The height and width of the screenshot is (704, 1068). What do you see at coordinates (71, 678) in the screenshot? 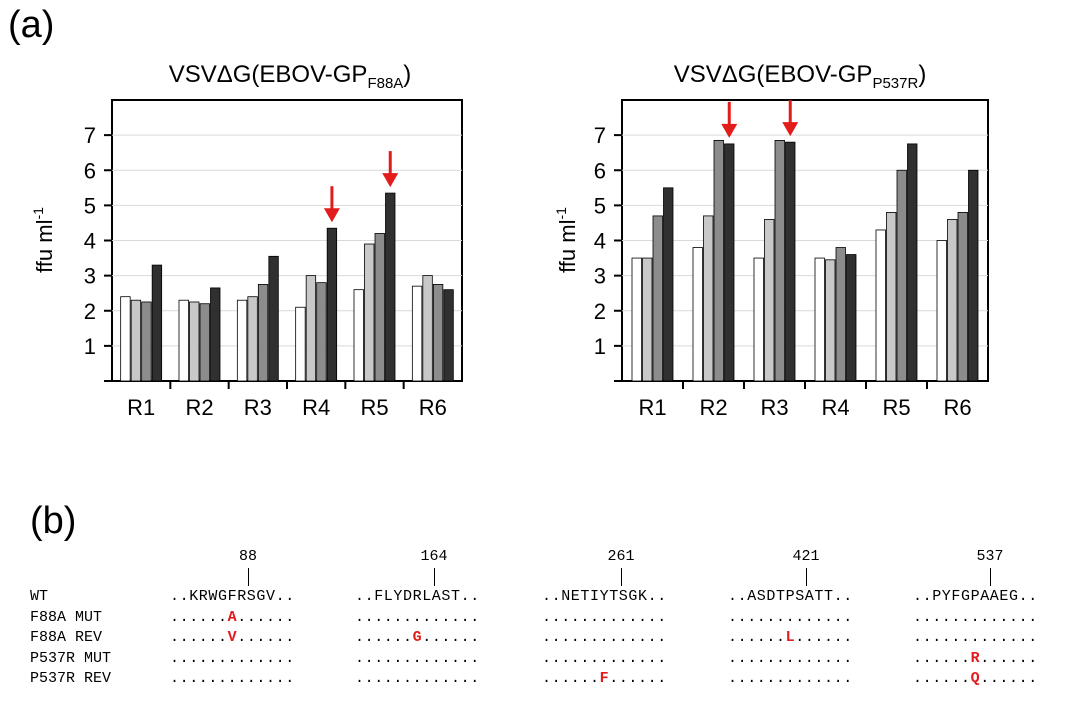
I see `sequence-name: P537R REV` at bounding box center [71, 678].